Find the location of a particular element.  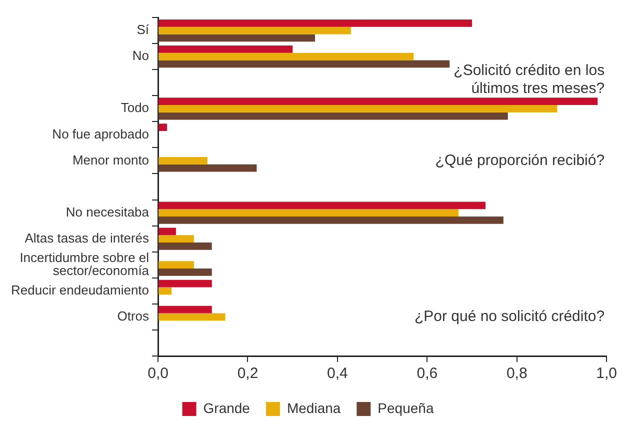

y-tick-label: Todo is located at coordinates (135, 108).